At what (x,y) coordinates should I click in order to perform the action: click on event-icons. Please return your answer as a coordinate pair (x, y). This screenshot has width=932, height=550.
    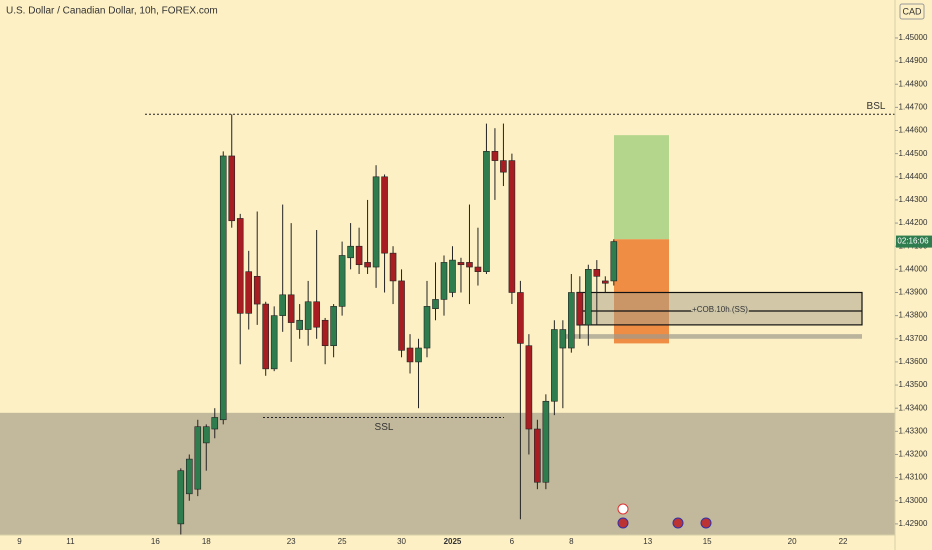
    Looking at the image, I should click on (664, 516).